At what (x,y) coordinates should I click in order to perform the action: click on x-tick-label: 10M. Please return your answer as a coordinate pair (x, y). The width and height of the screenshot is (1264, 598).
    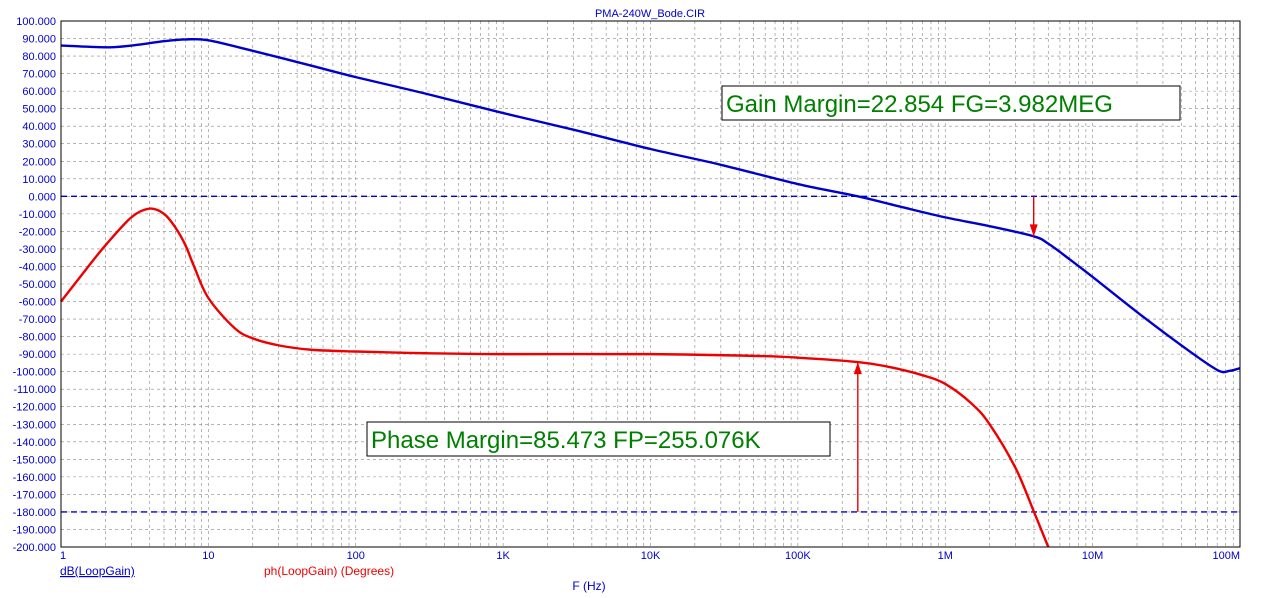
    Looking at the image, I should click on (1092, 556).